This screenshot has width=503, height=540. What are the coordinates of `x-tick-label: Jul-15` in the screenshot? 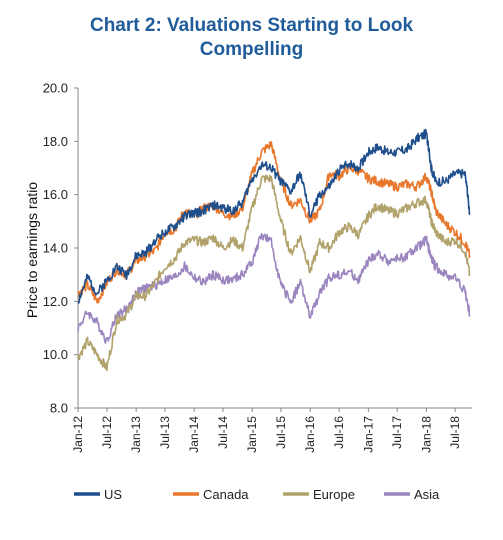 It's located at (281, 432).